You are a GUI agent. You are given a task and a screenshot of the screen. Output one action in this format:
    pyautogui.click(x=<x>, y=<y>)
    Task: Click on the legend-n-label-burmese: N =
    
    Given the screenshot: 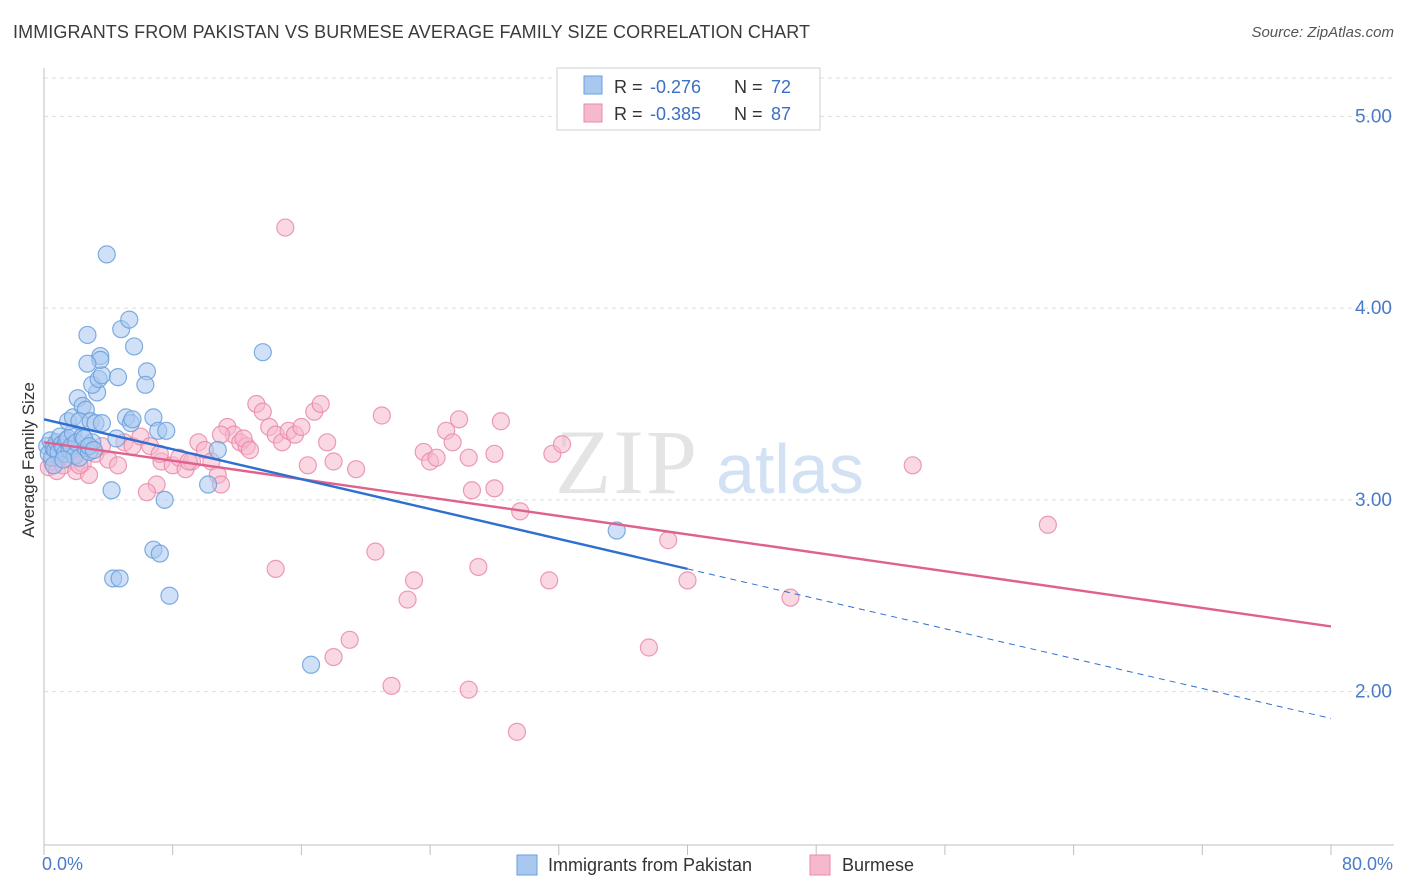 What is the action you would take?
    pyautogui.click(x=748, y=114)
    